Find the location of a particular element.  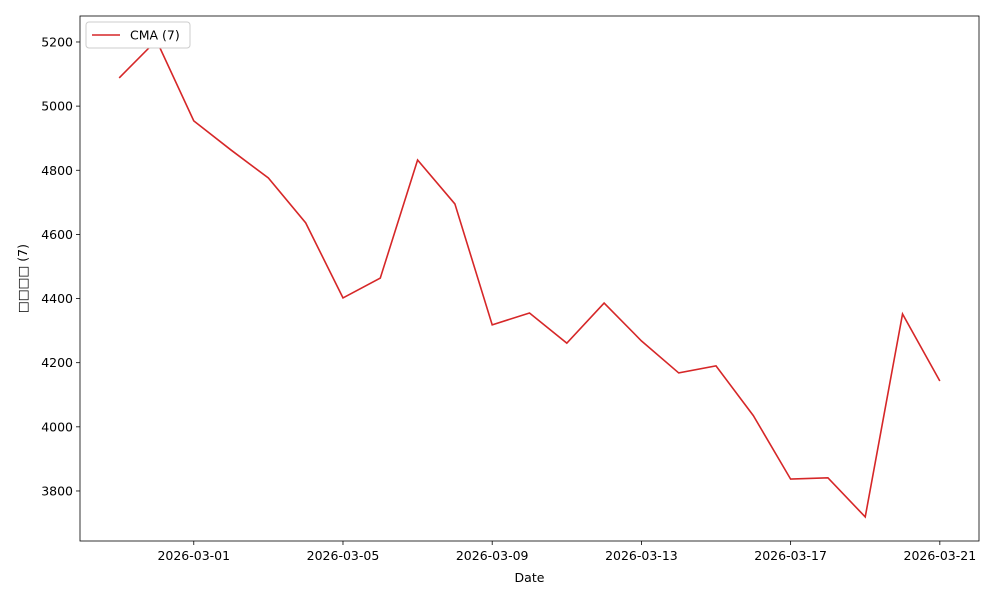

y-tick-label: 5000 is located at coordinates (57, 106).